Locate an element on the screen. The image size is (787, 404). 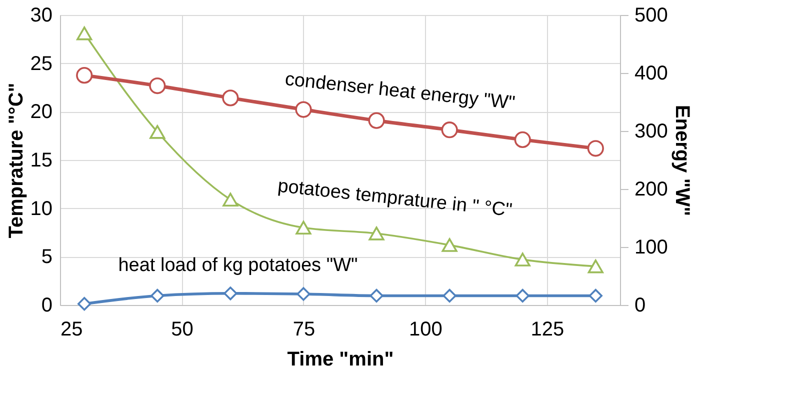
y-tick-label: 25 is located at coordinates (41, 63).